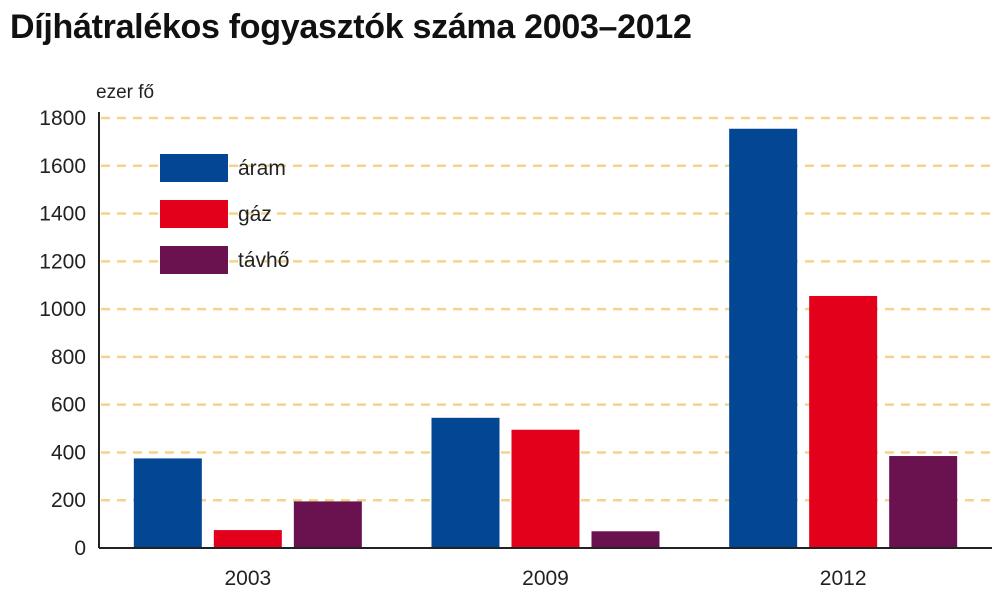 The height and width of the screenshot is (601, 1000). I want to click on legend-swatch-áram, so click(194, 168).